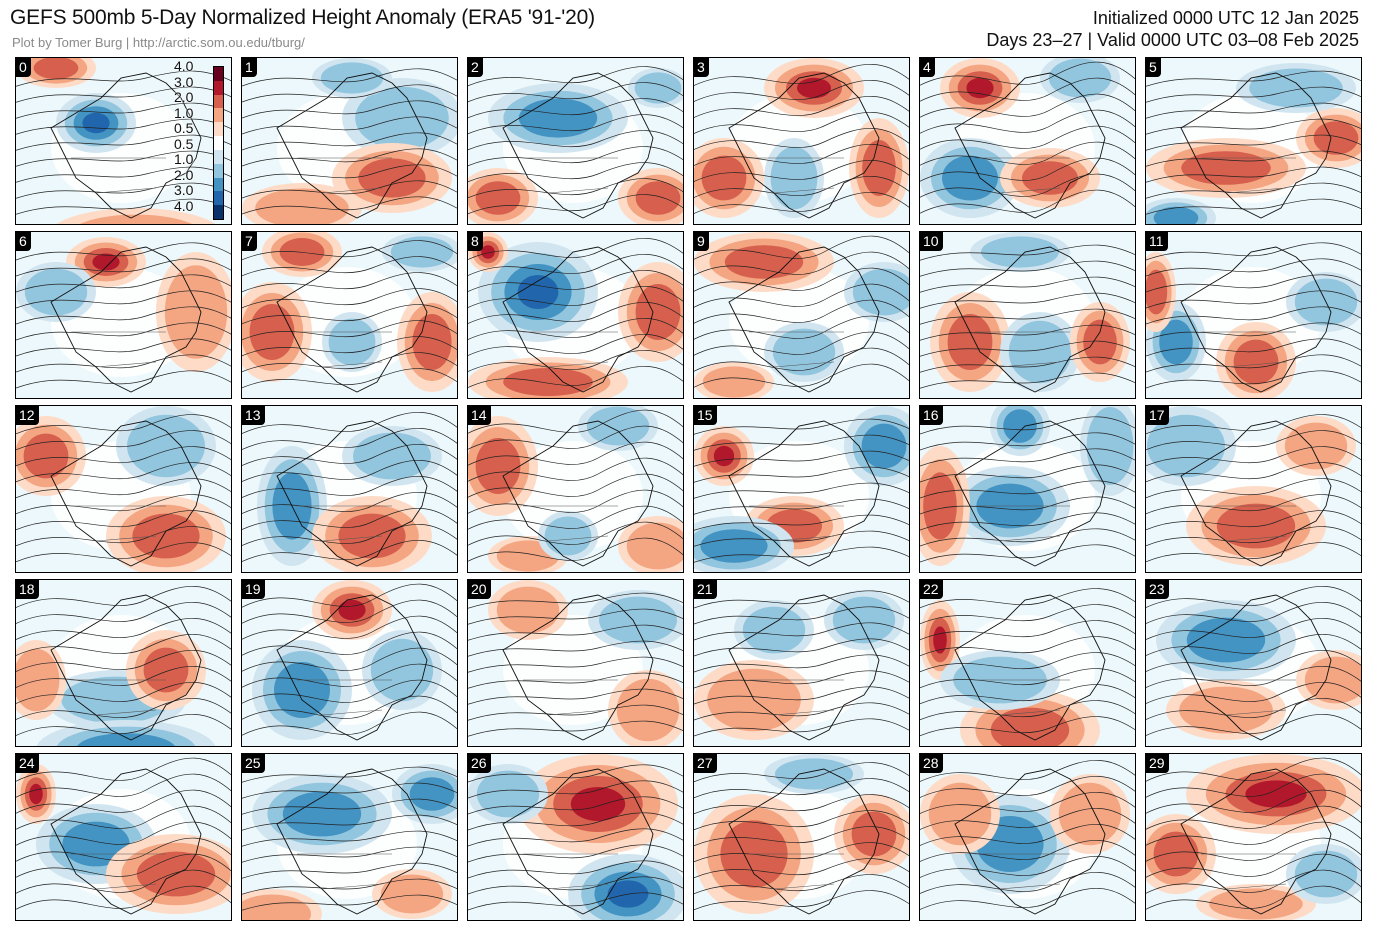 Image resolution: width=1377 pixels, height=936 pixels. I want to click on member-number-label: 11, so click(1157, 241).